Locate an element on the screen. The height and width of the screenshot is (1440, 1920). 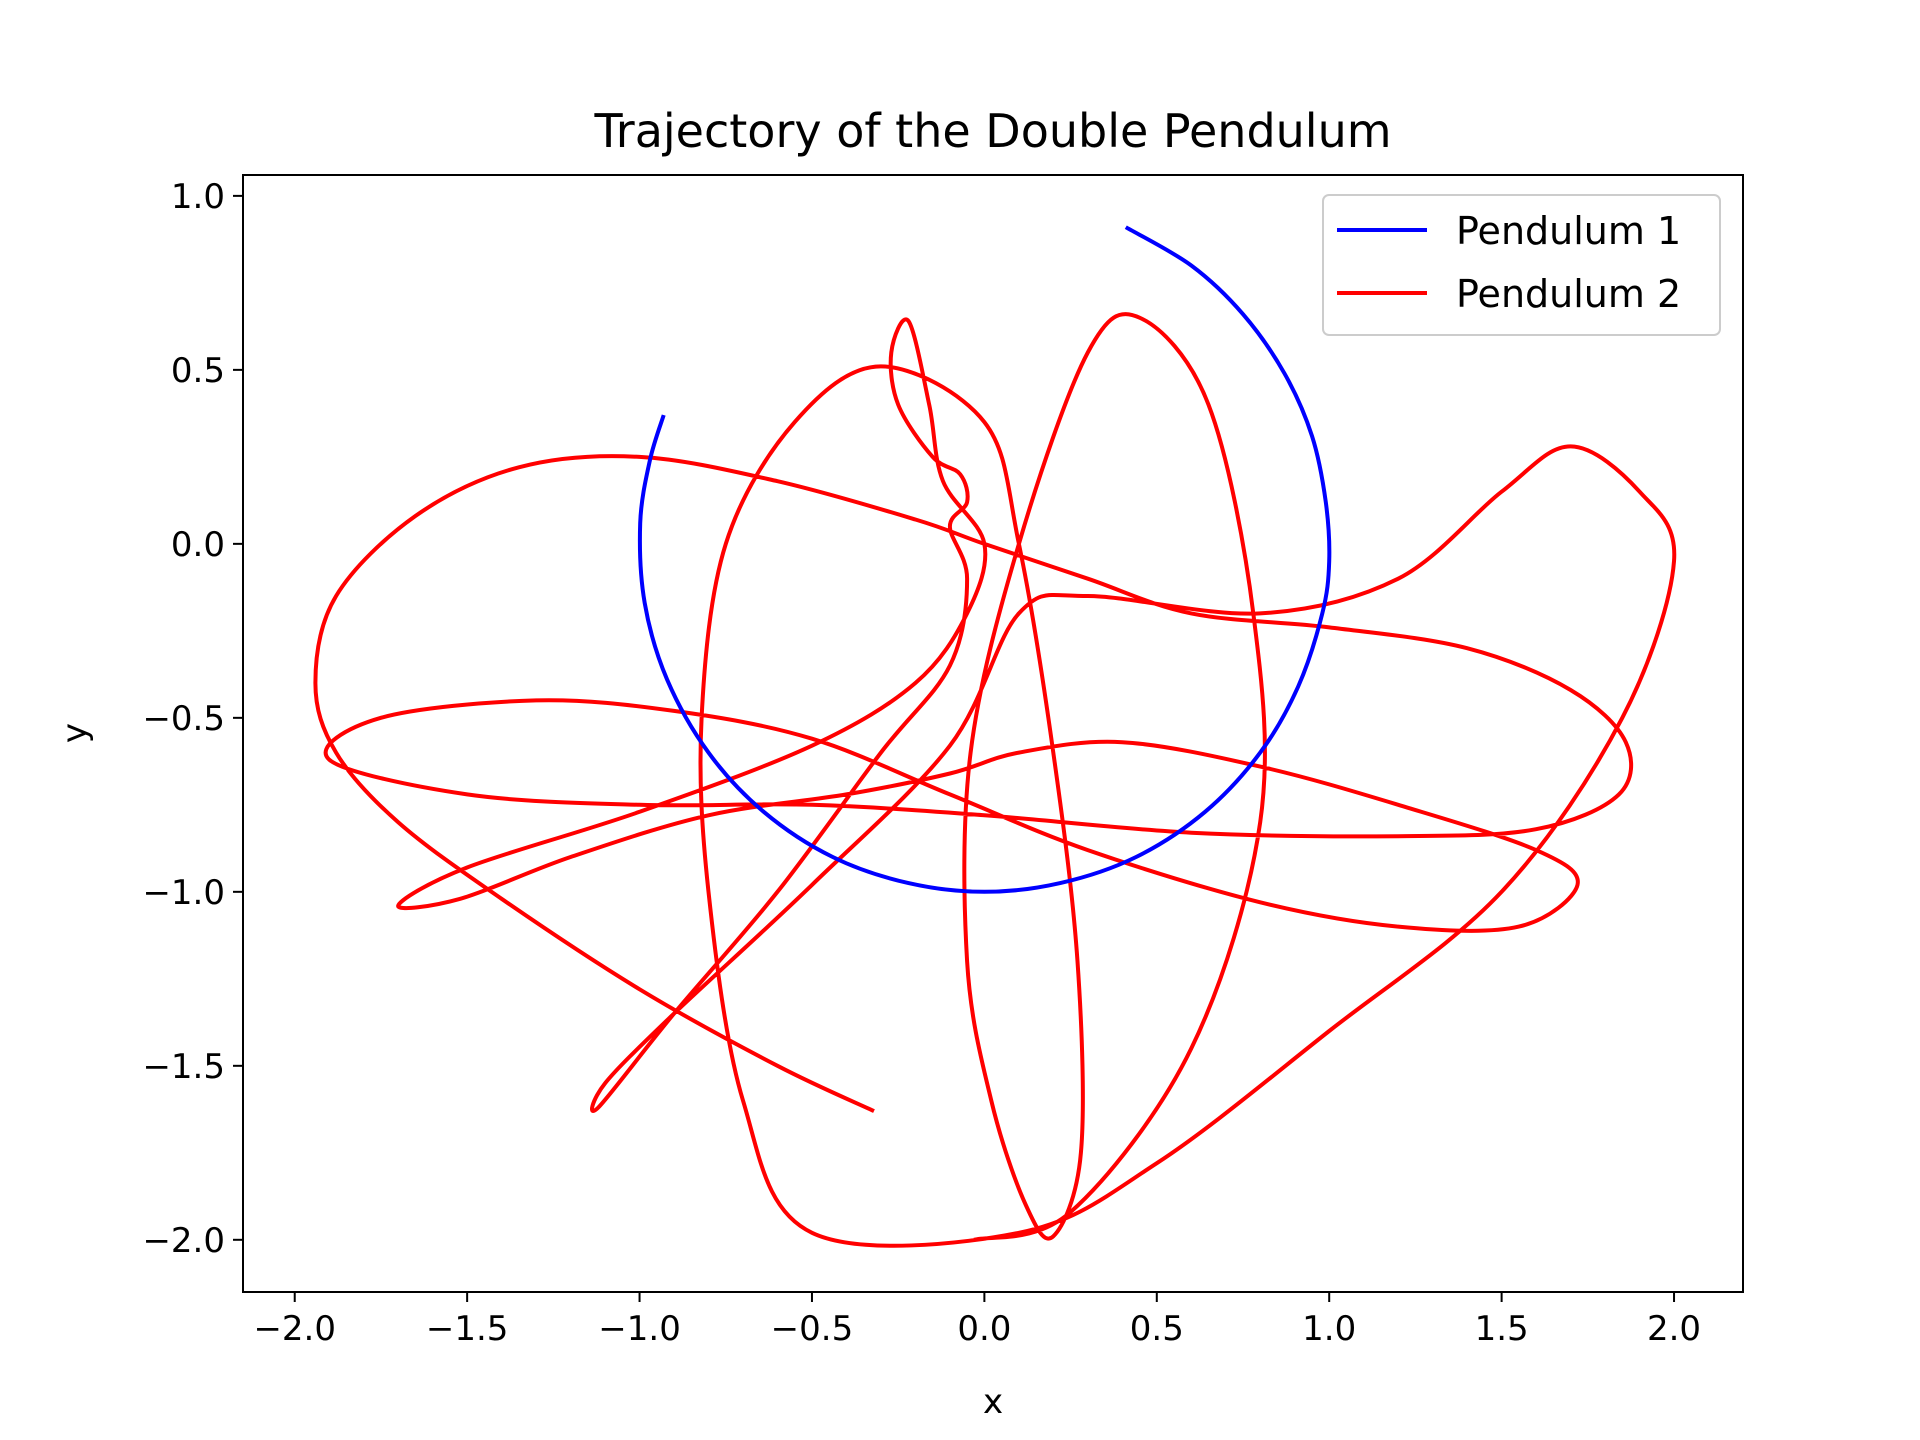
y-axis-label: y is located at coordinates (75, 733).